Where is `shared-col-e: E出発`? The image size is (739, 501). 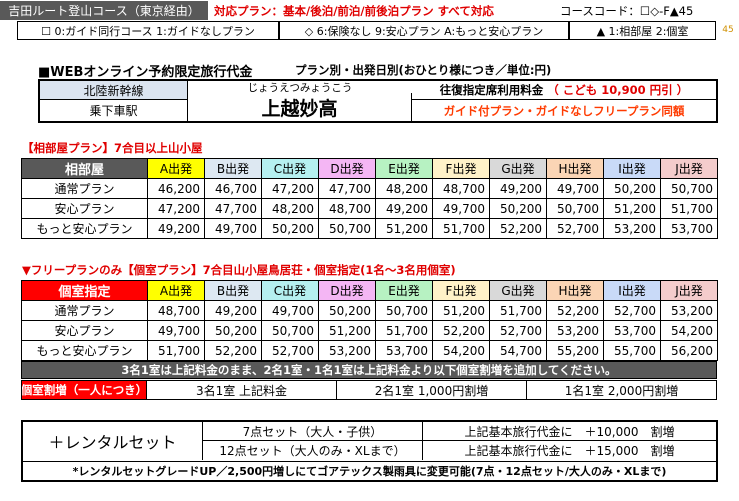 shared-col-e: E出発 is located at coordinates (404, 168).